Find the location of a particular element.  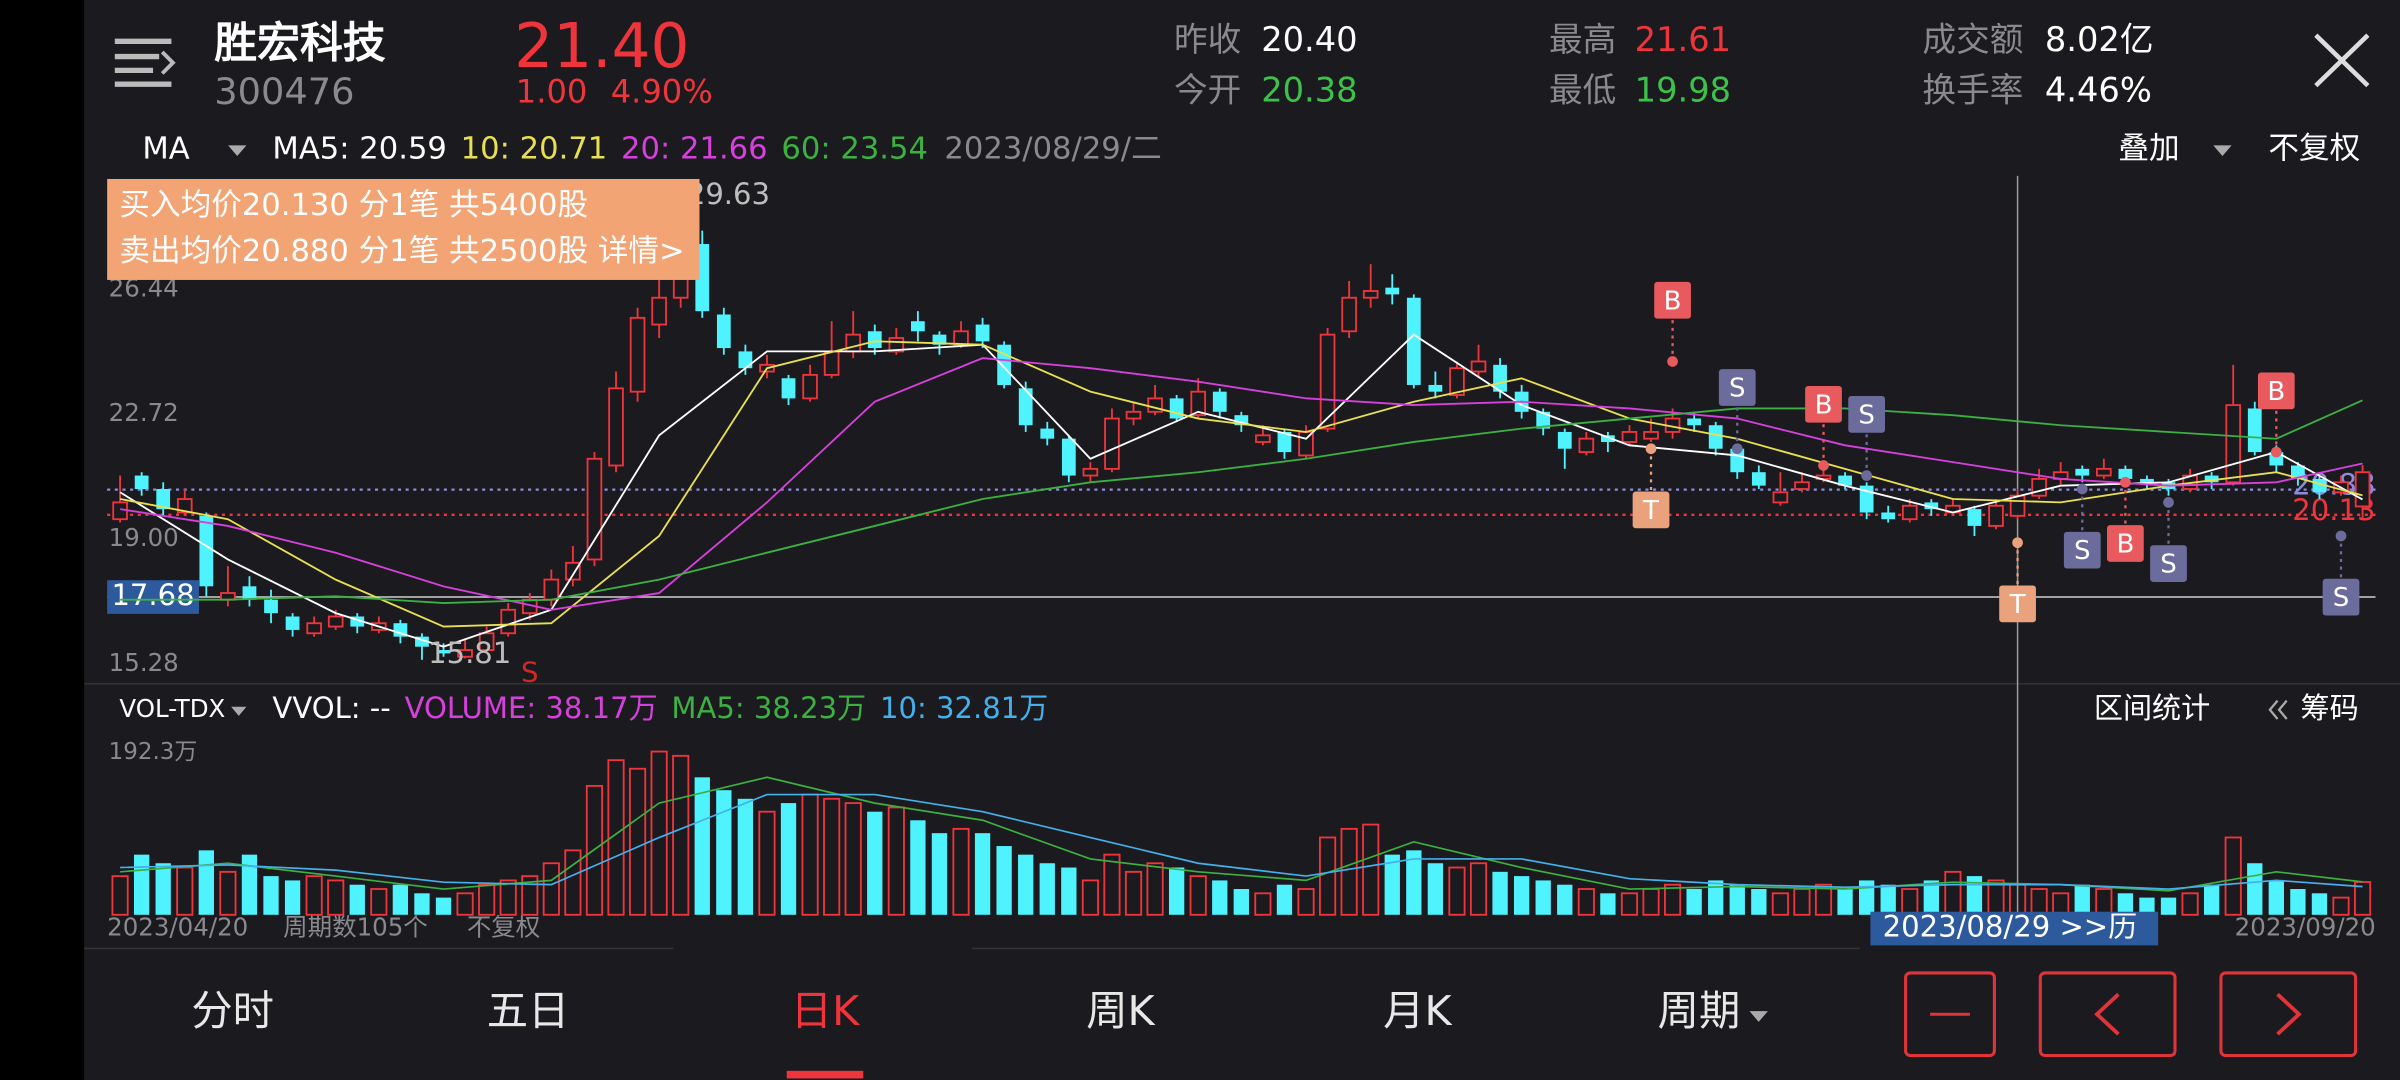

range-stats: 区间统计 is located at coordinates (2152, 708).